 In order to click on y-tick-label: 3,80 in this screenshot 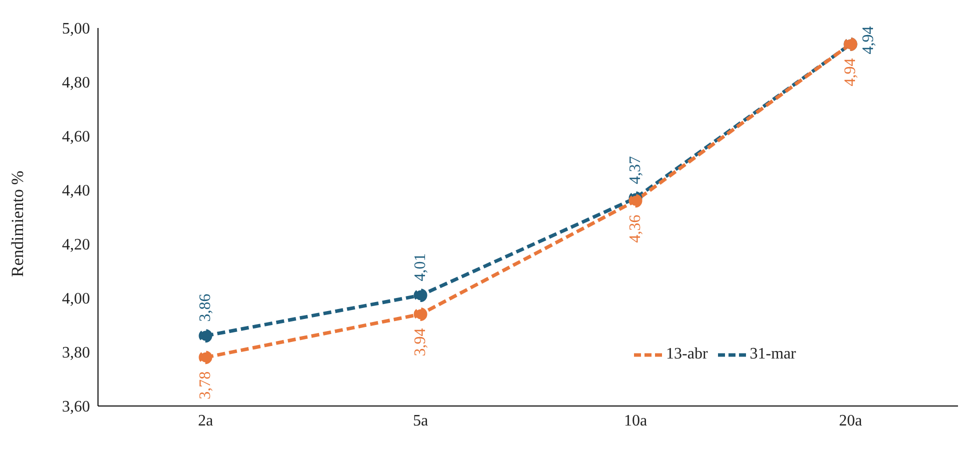, I will do `click(76, 353)`.